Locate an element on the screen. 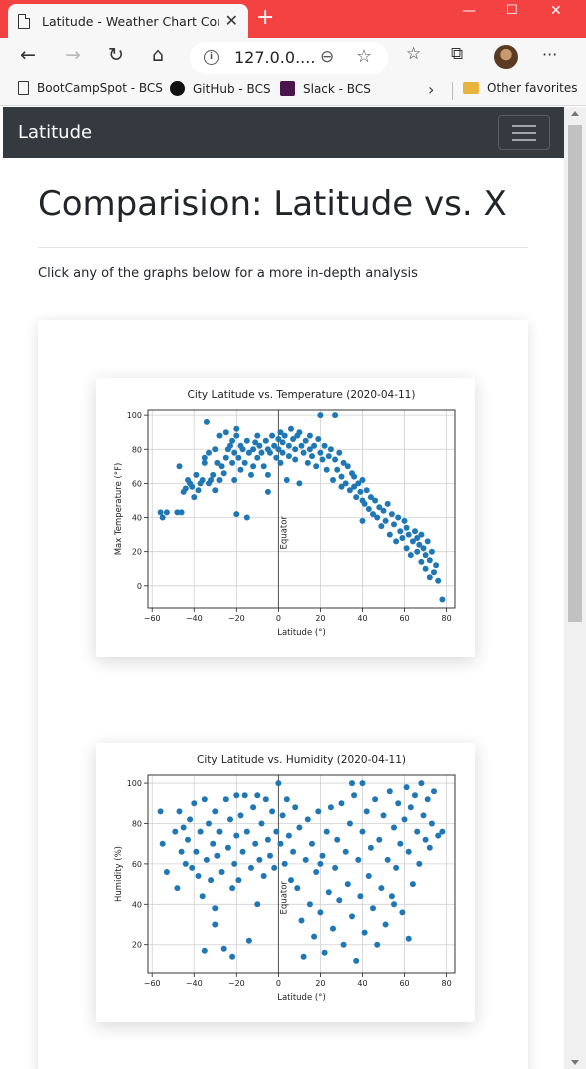 This screenshot has width=586, height=1069. navbar-toggler-button is located at coordinates (524, 132).